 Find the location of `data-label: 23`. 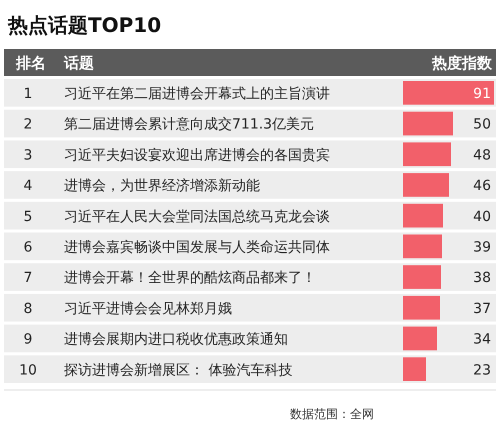

data-label: 23 is located at coordinates (482, 370).